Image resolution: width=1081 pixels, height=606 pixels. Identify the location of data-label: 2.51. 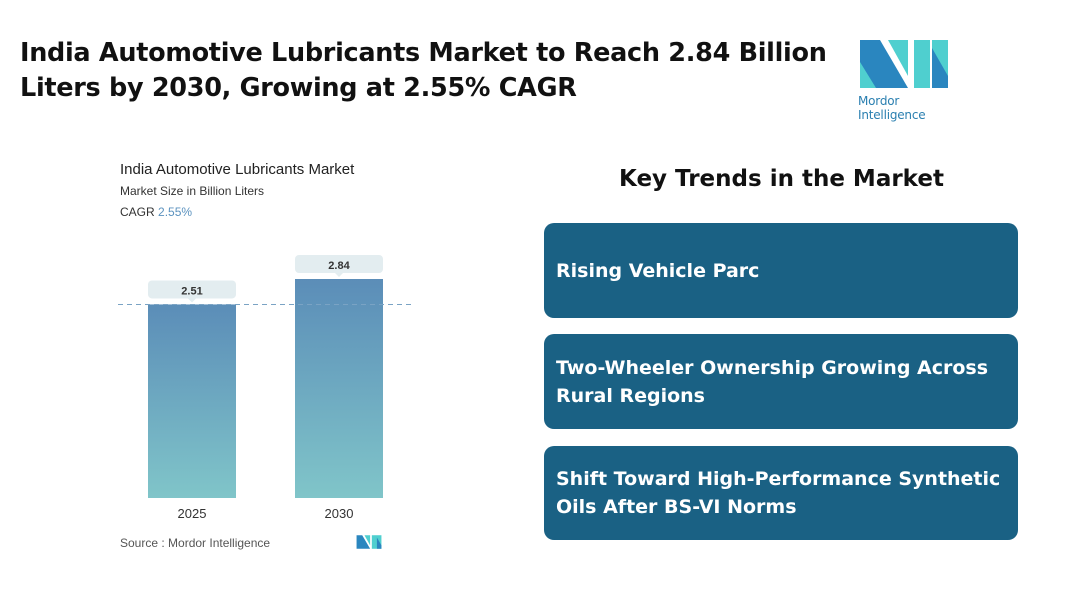
(191, 291).